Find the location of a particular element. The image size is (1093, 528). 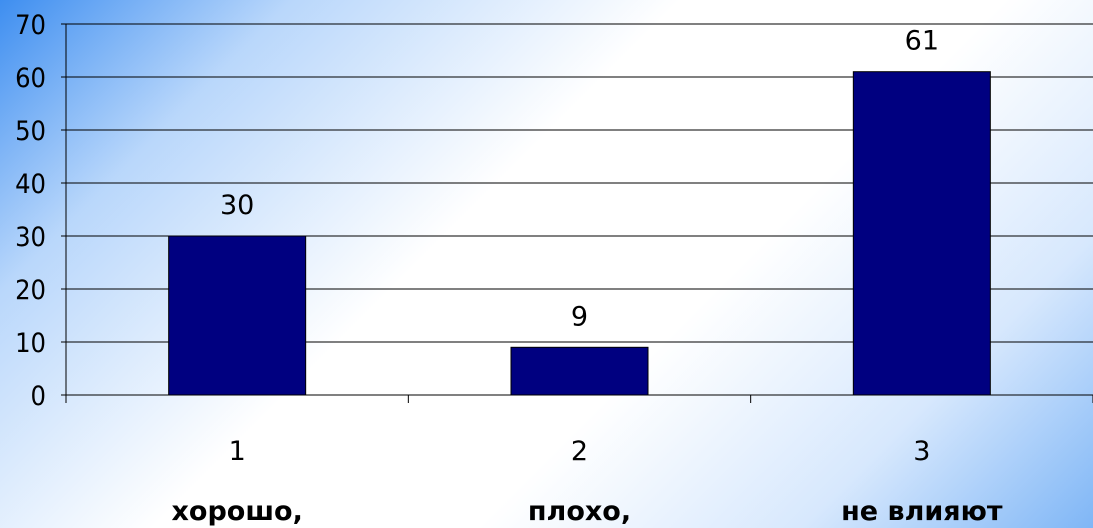

y-tick-label: 40 is located at coordinates (30, 184).